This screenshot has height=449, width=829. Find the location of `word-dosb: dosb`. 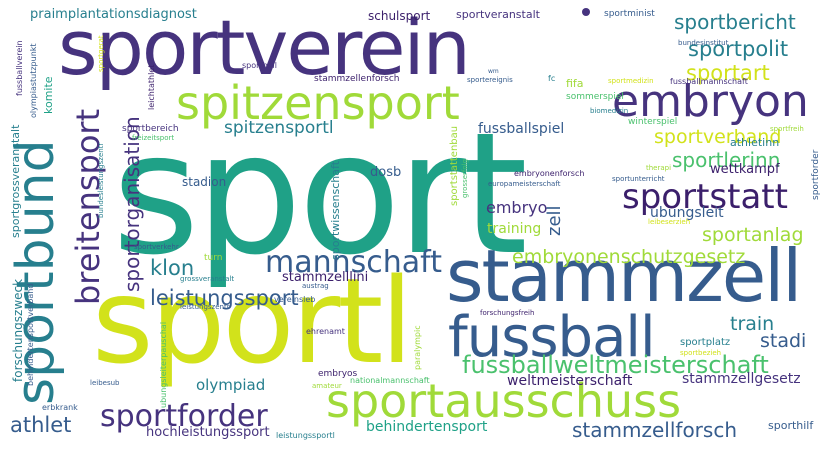

word-dosb: dosb is located at coordinates (386, 172).